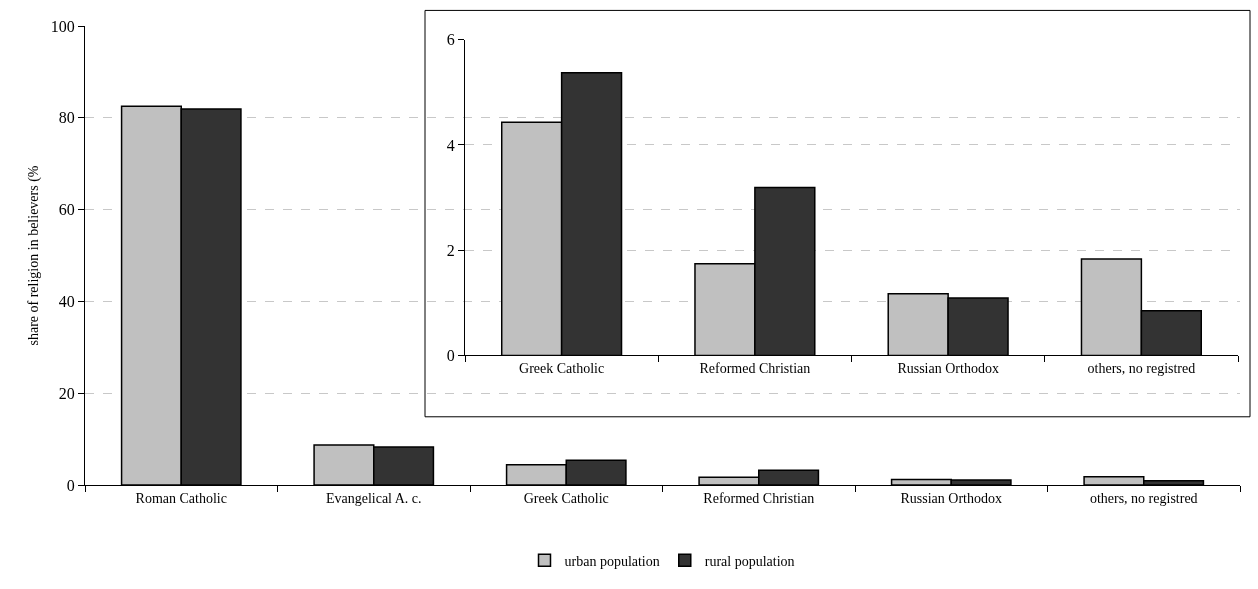 The image size is (1258, 589). What do you see at coordinates (66, 210) in the screenshot?
I see `y-tick-label: 60` at bounding box center [66, 210].